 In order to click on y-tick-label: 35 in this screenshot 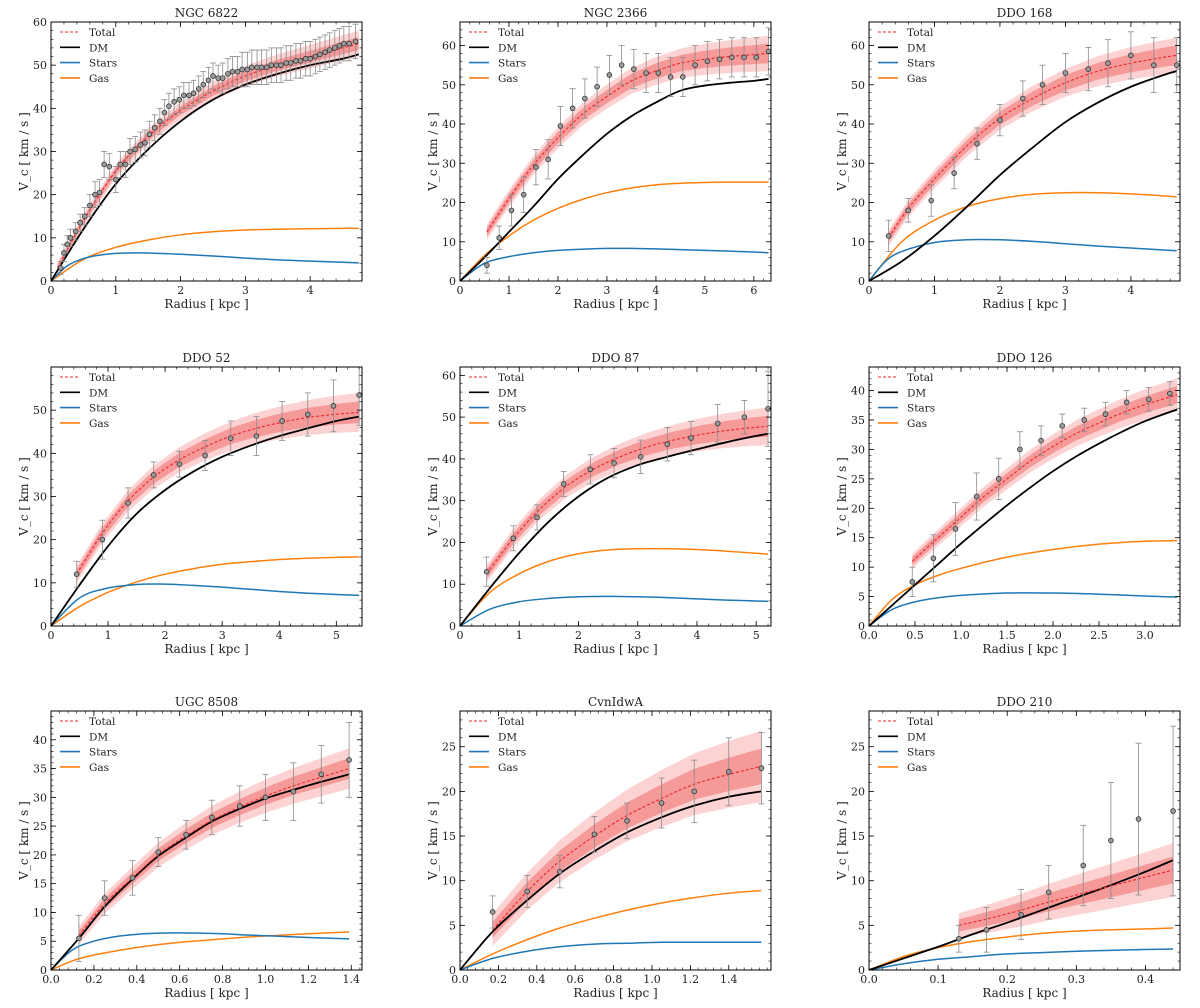, I will do `click(858, 420)`.